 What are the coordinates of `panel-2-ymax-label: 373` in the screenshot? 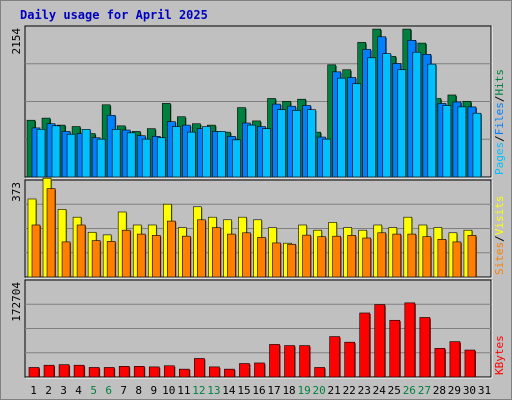 It's located at (16, 192).